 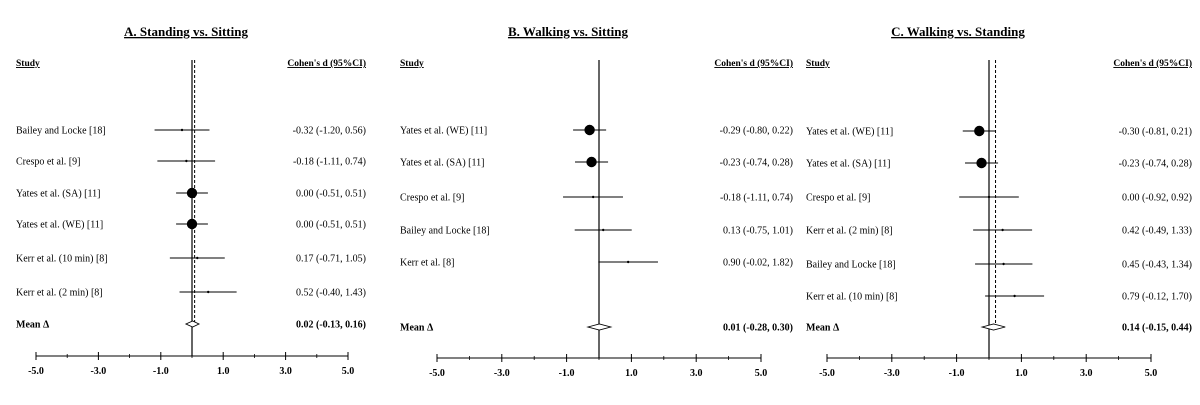 I want to click on effect-value: -0.30 (-0.81, 0.21), so click(x=1155, y=132).